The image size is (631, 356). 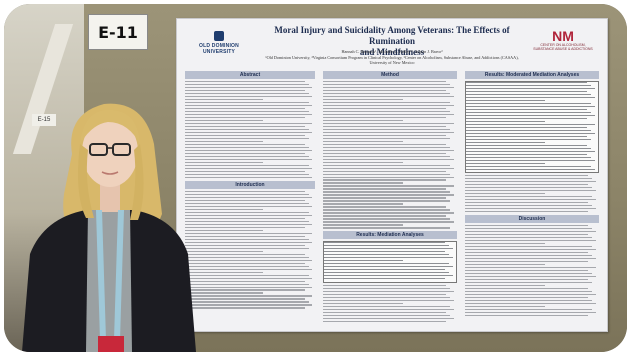 I want to click on glasses-icon, so click(x=98, y=149).